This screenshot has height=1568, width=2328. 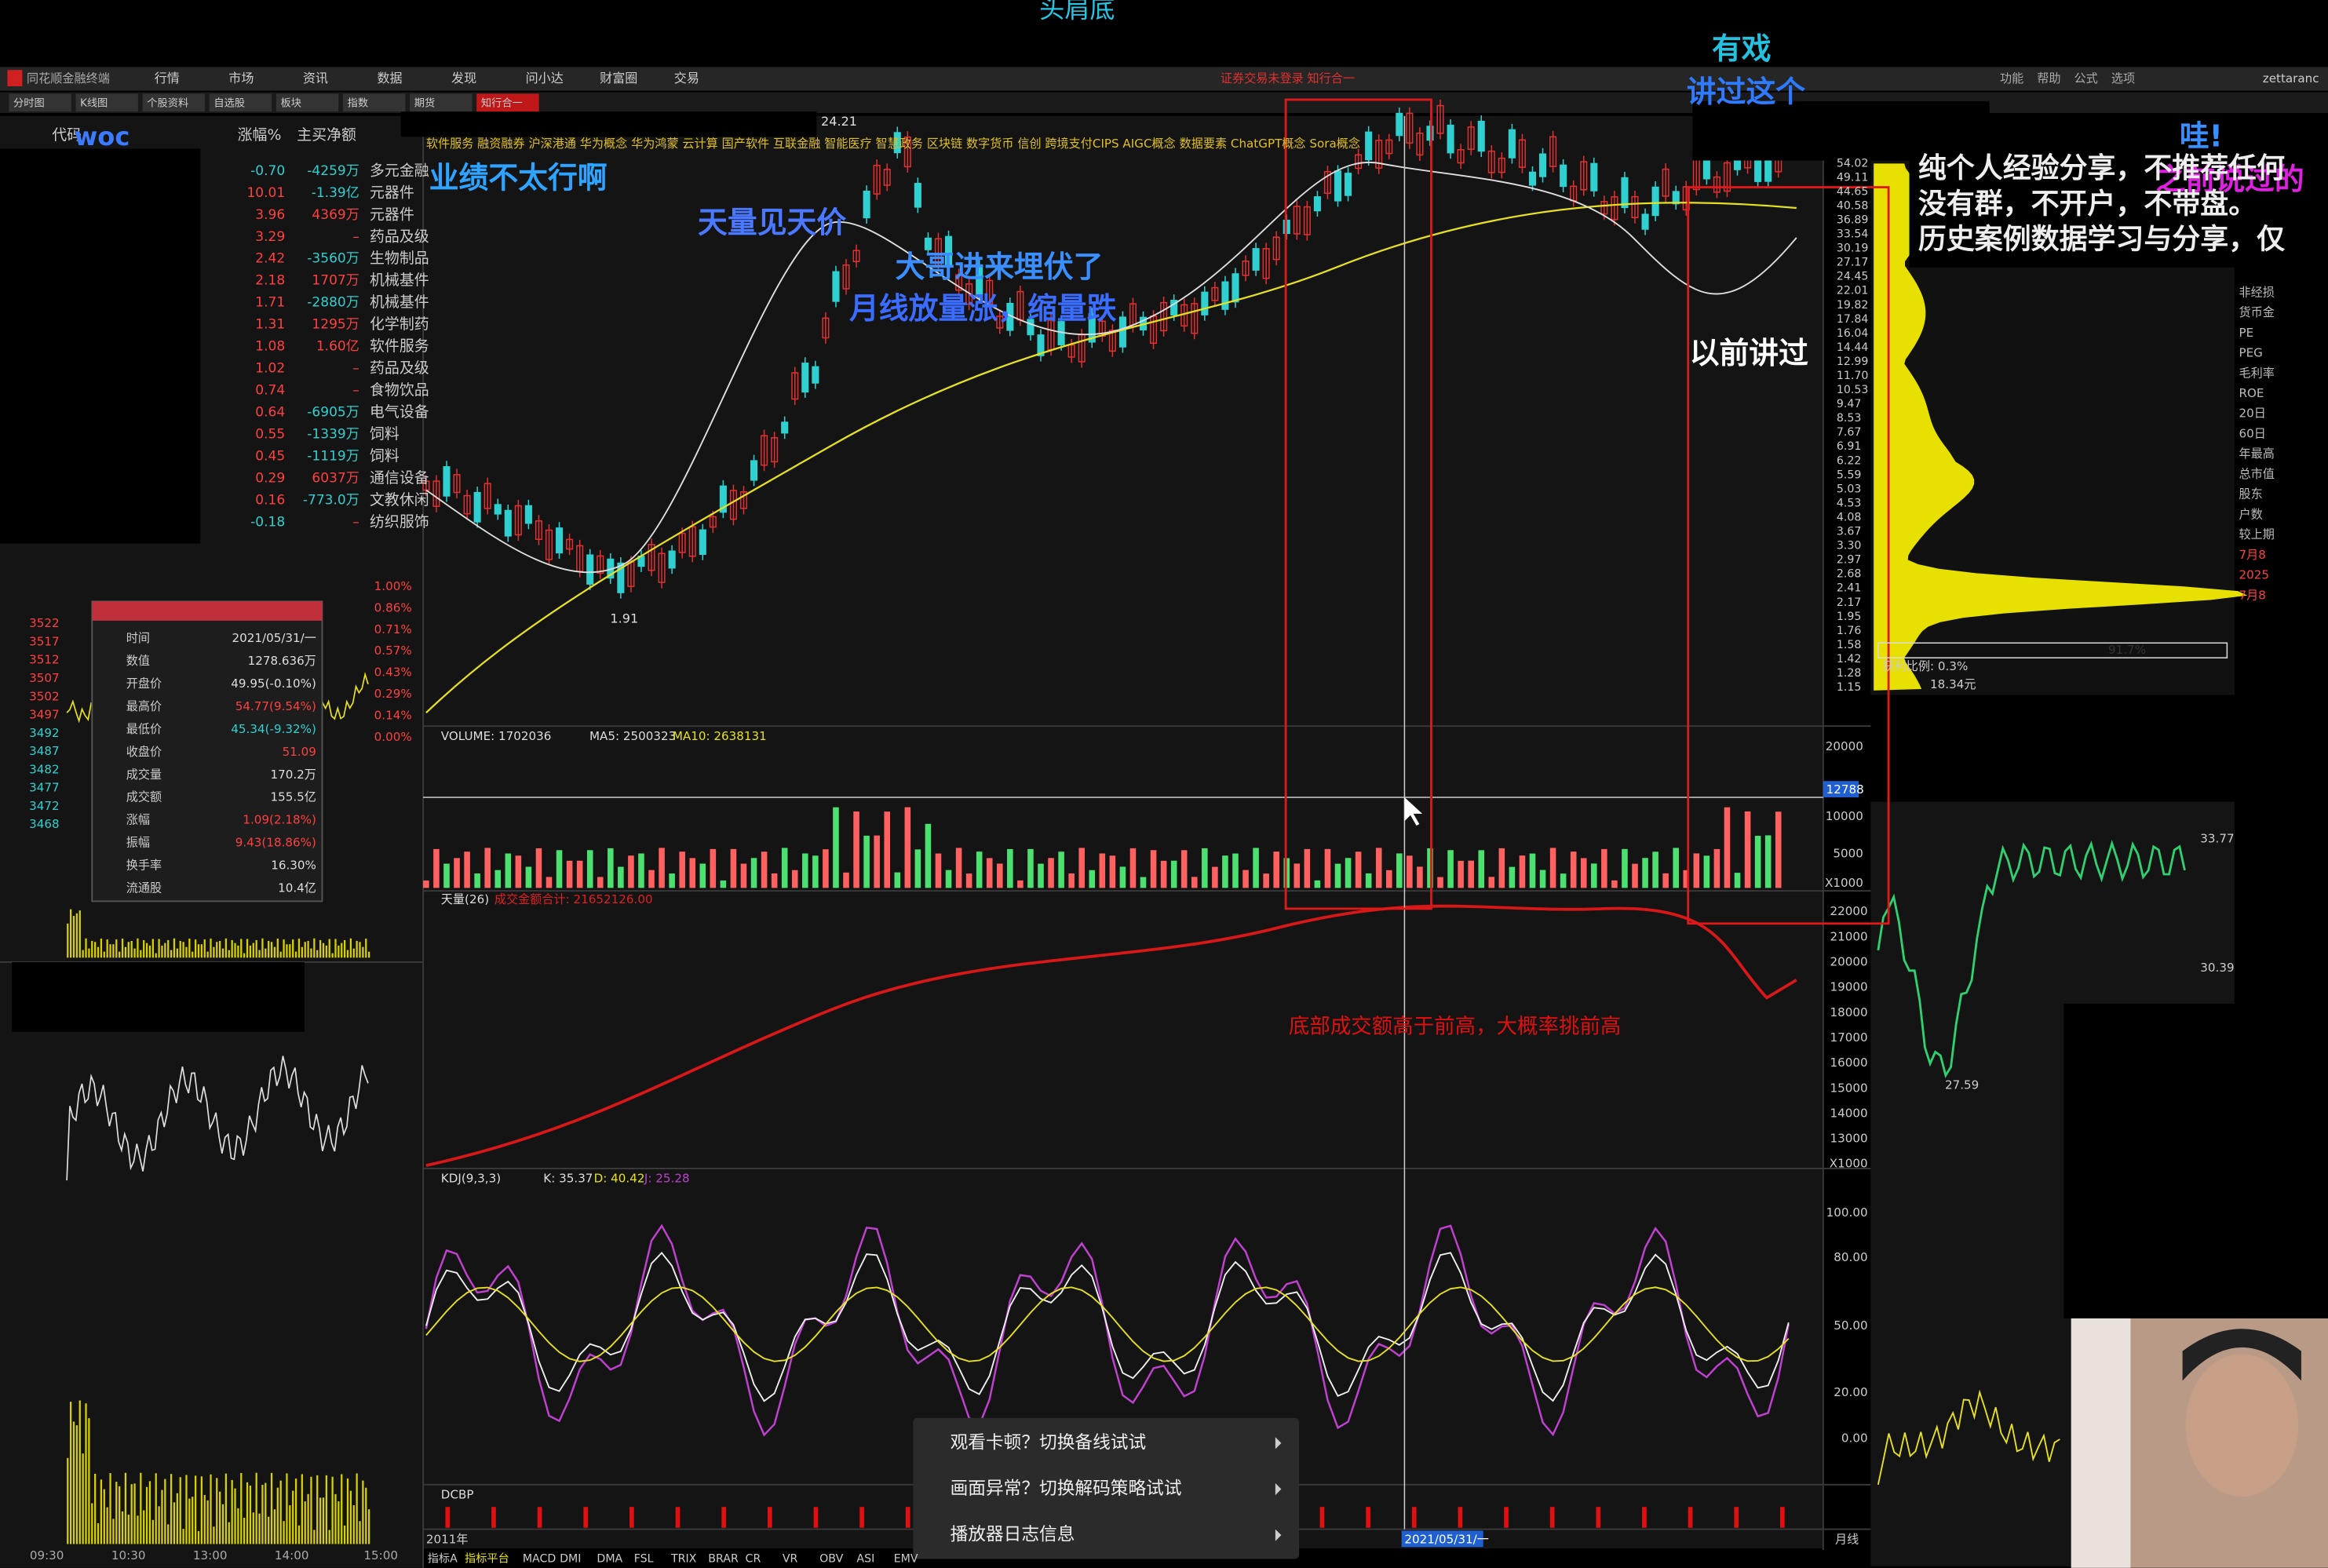 What do you see at coordinates (1849, 418) in the screenshot?
I see `price-tick: 8.53` at bounding box center [1849, 418].